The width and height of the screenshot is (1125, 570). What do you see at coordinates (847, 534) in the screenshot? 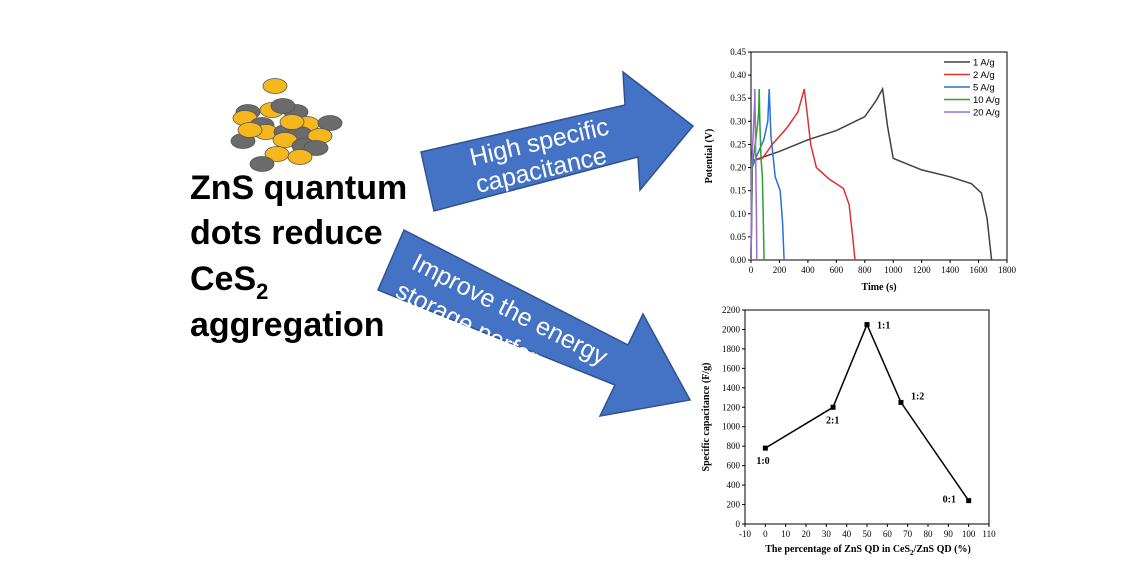
I see `capacitance-x-tick-label-5: 40` at bounding box center [847, 534].